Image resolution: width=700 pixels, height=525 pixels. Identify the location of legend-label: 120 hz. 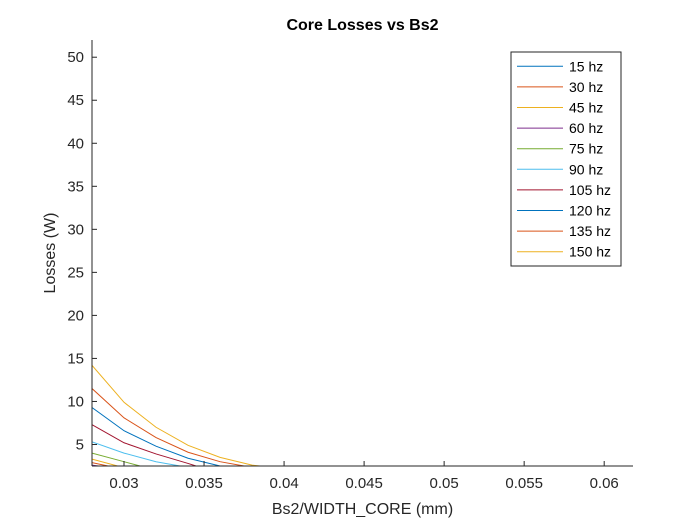
(590, 211).